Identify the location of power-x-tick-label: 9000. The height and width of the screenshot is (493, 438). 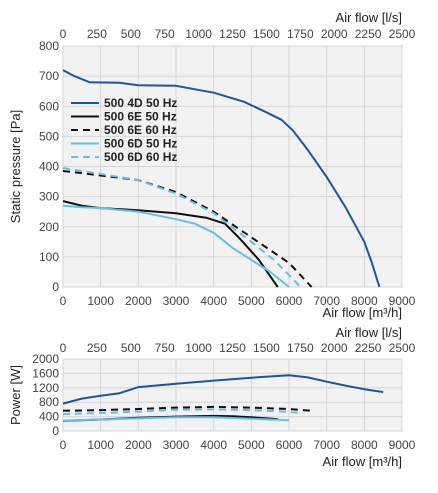
(402, 445).